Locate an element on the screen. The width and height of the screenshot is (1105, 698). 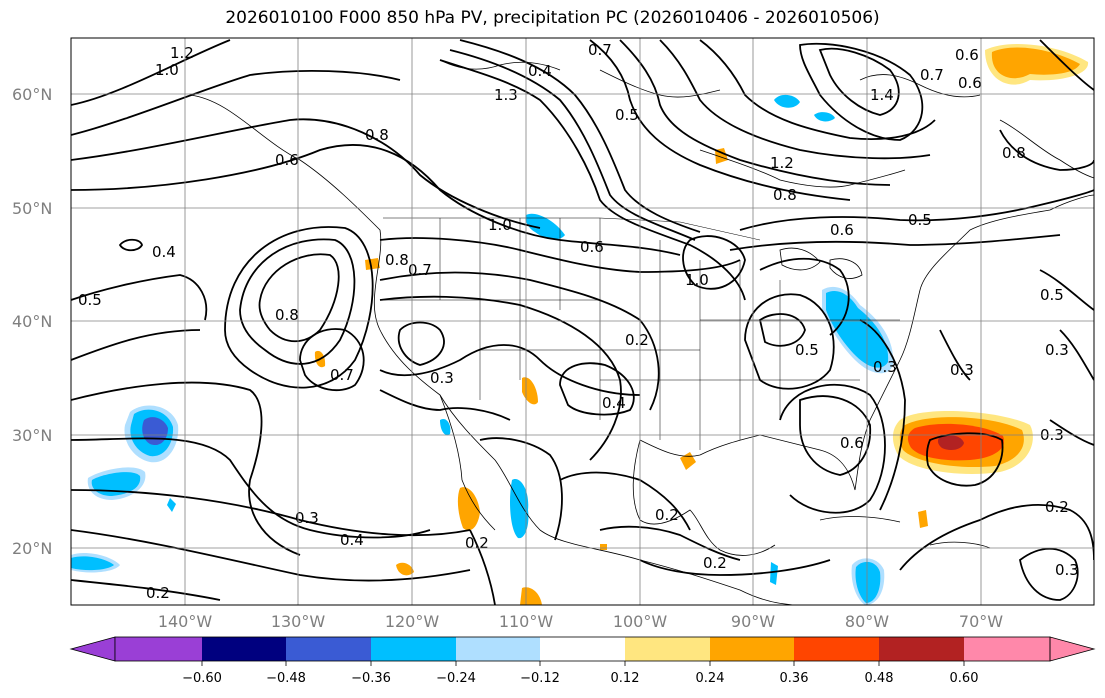
lat-label: 40°N is located at coordinates (32, 321).